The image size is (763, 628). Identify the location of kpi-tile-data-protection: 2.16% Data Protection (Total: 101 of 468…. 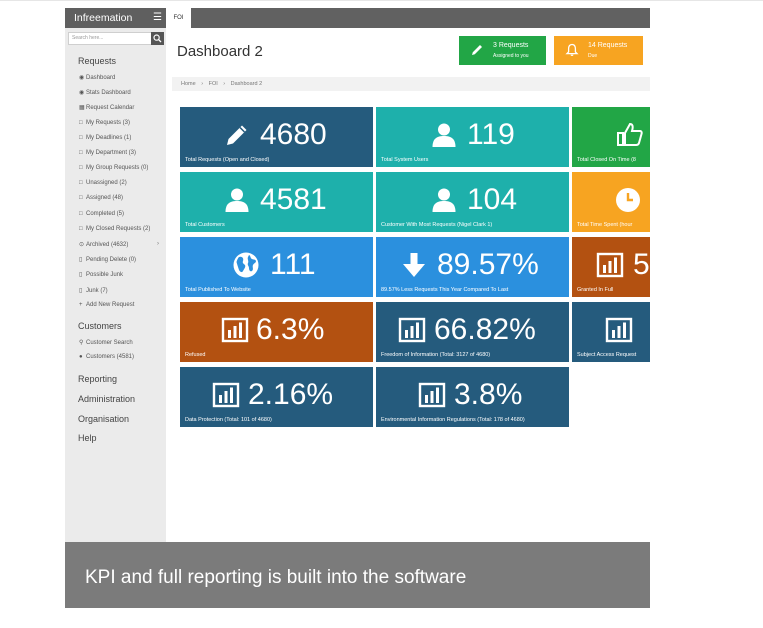
(276, 397).